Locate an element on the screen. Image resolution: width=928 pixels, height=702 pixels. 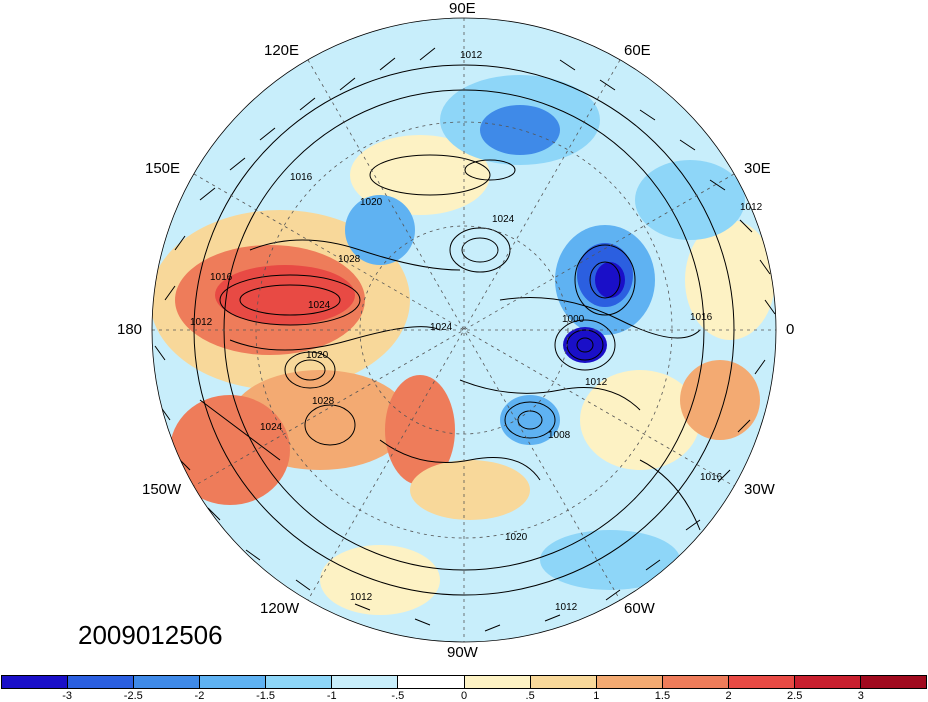
colorbar-tick-label: 1 is located at coordinates (596, 696).